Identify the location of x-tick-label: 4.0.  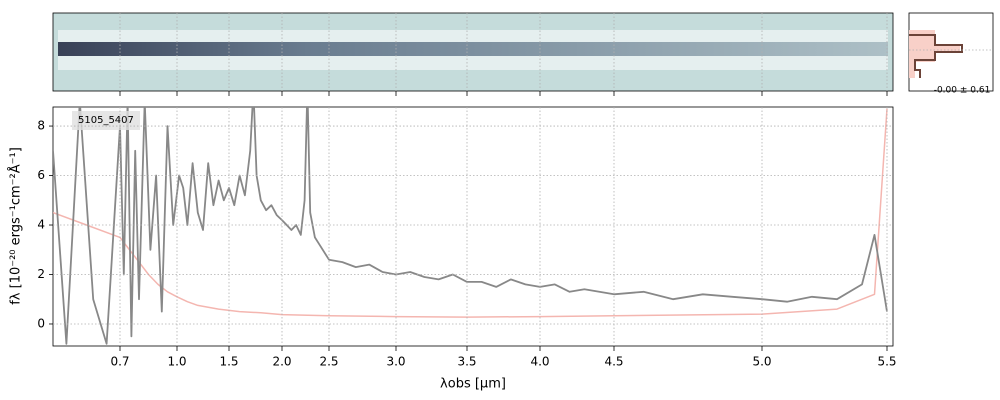
(539, 362).